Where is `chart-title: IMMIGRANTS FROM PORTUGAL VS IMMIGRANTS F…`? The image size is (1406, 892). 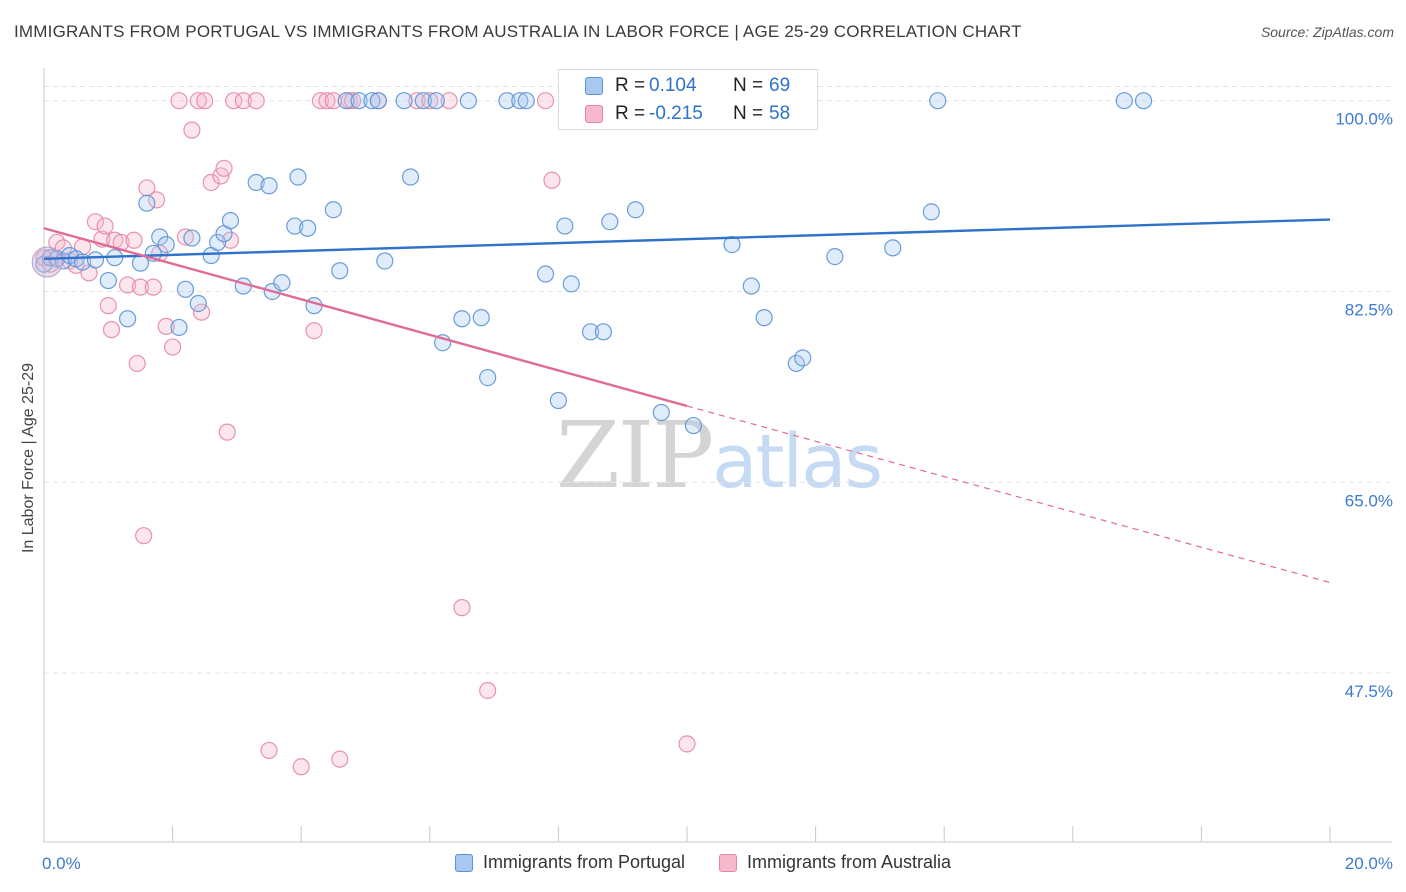
chart-title: IMMIGRANTS FROM PORTUGAL VS IMMIGRANTS F… is located at coordinates (518, 31).